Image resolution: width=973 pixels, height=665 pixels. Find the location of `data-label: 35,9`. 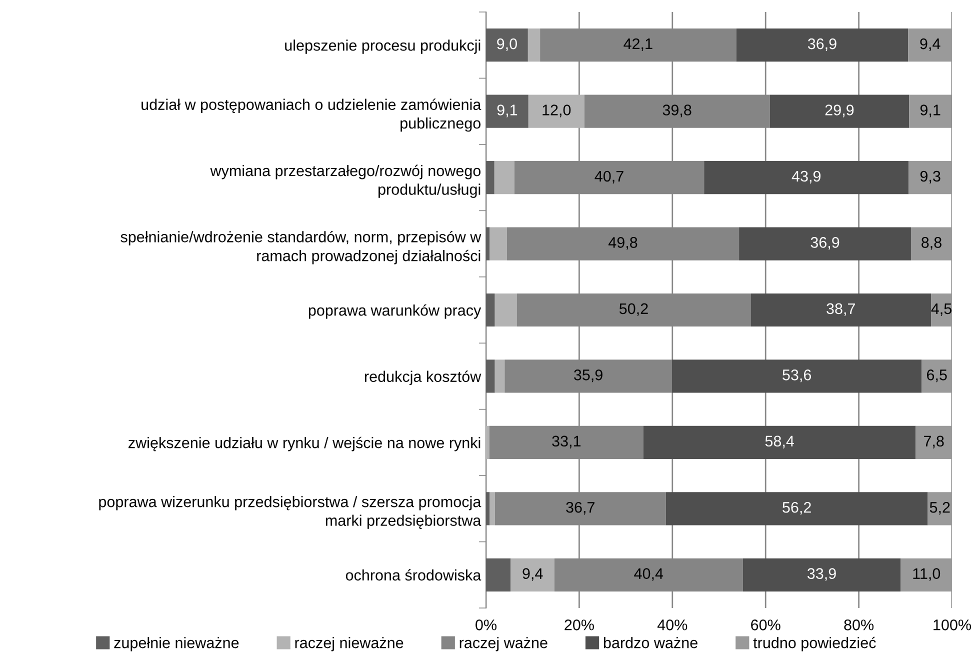

data-label: 35,9 is located at coordinates (588, 376).